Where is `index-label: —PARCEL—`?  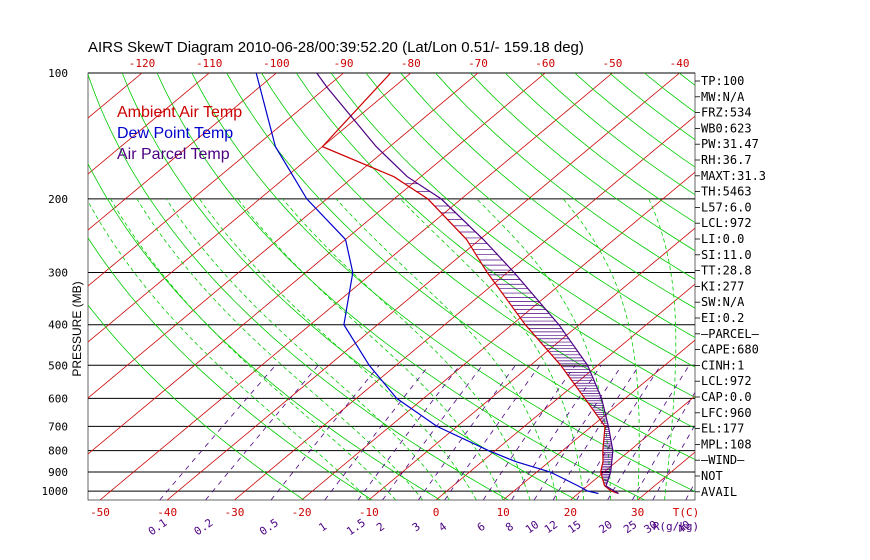 index-label: —PARCEL— is located at coordinates (730, 334).